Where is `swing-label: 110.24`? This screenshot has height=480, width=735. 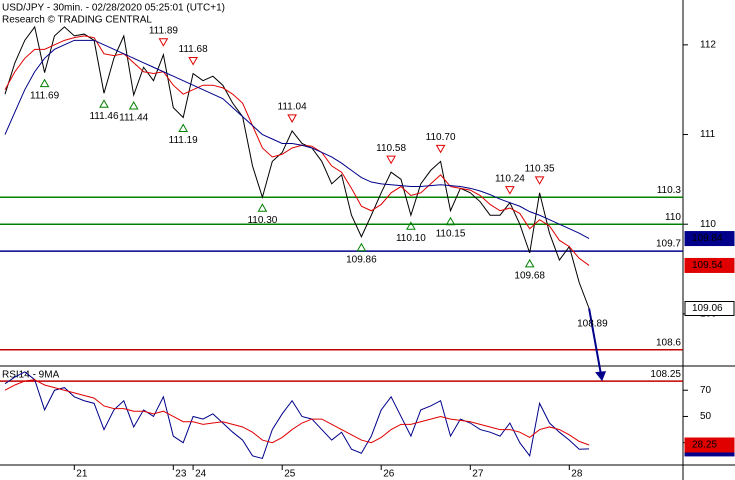
swing-label: 110.24 is located at coordinates (510, 178).